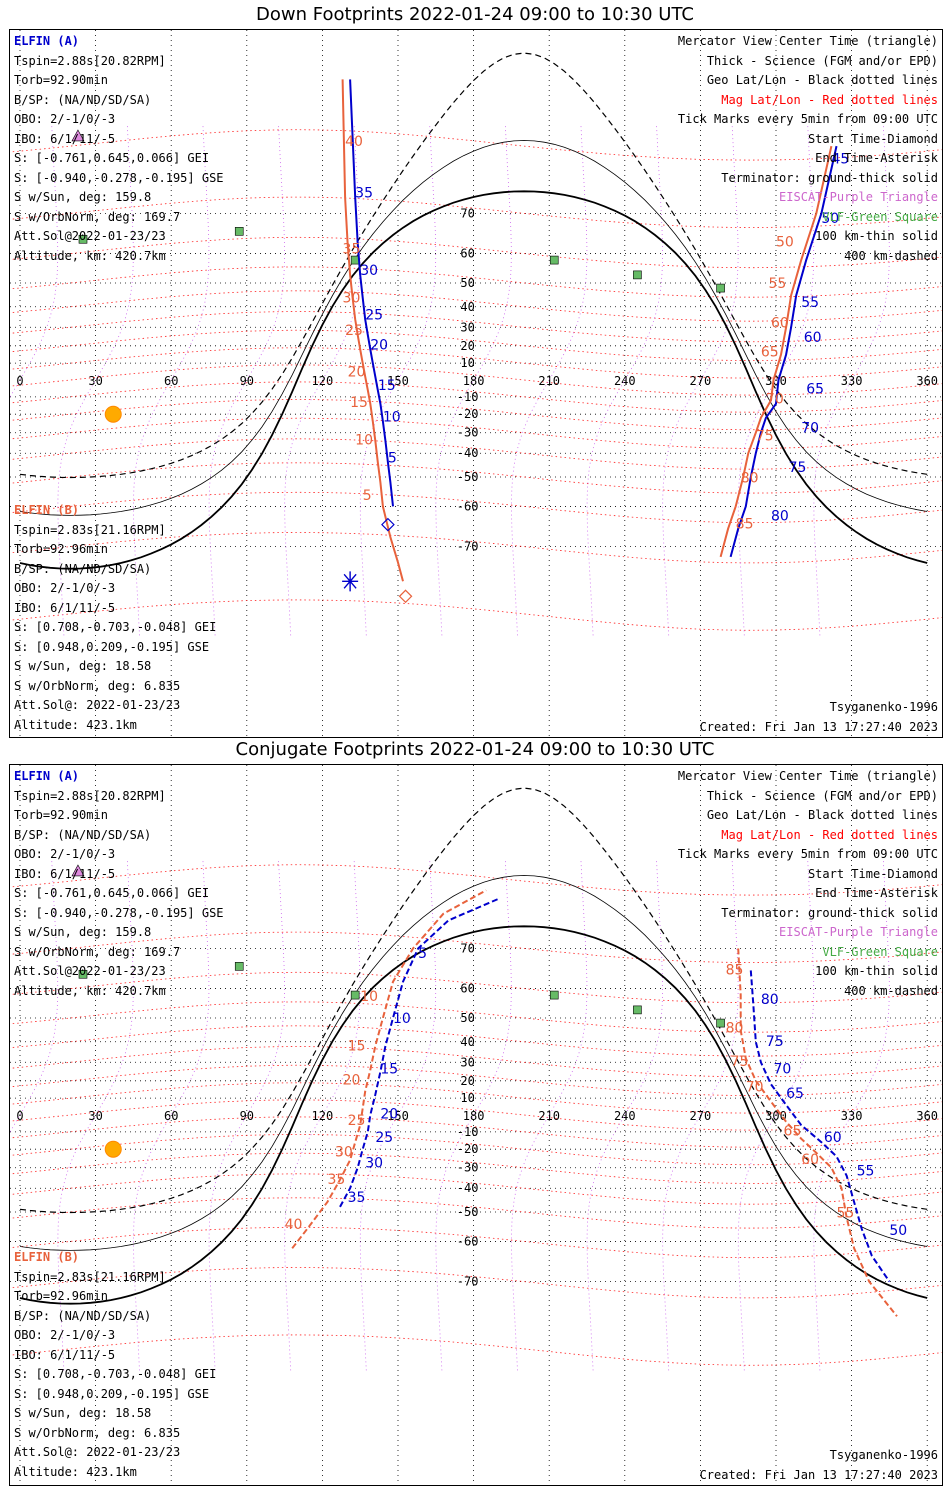  Describe the element at coordinates (392, 417) in the screenshot. I see `tick-time-label: 10` at that location.